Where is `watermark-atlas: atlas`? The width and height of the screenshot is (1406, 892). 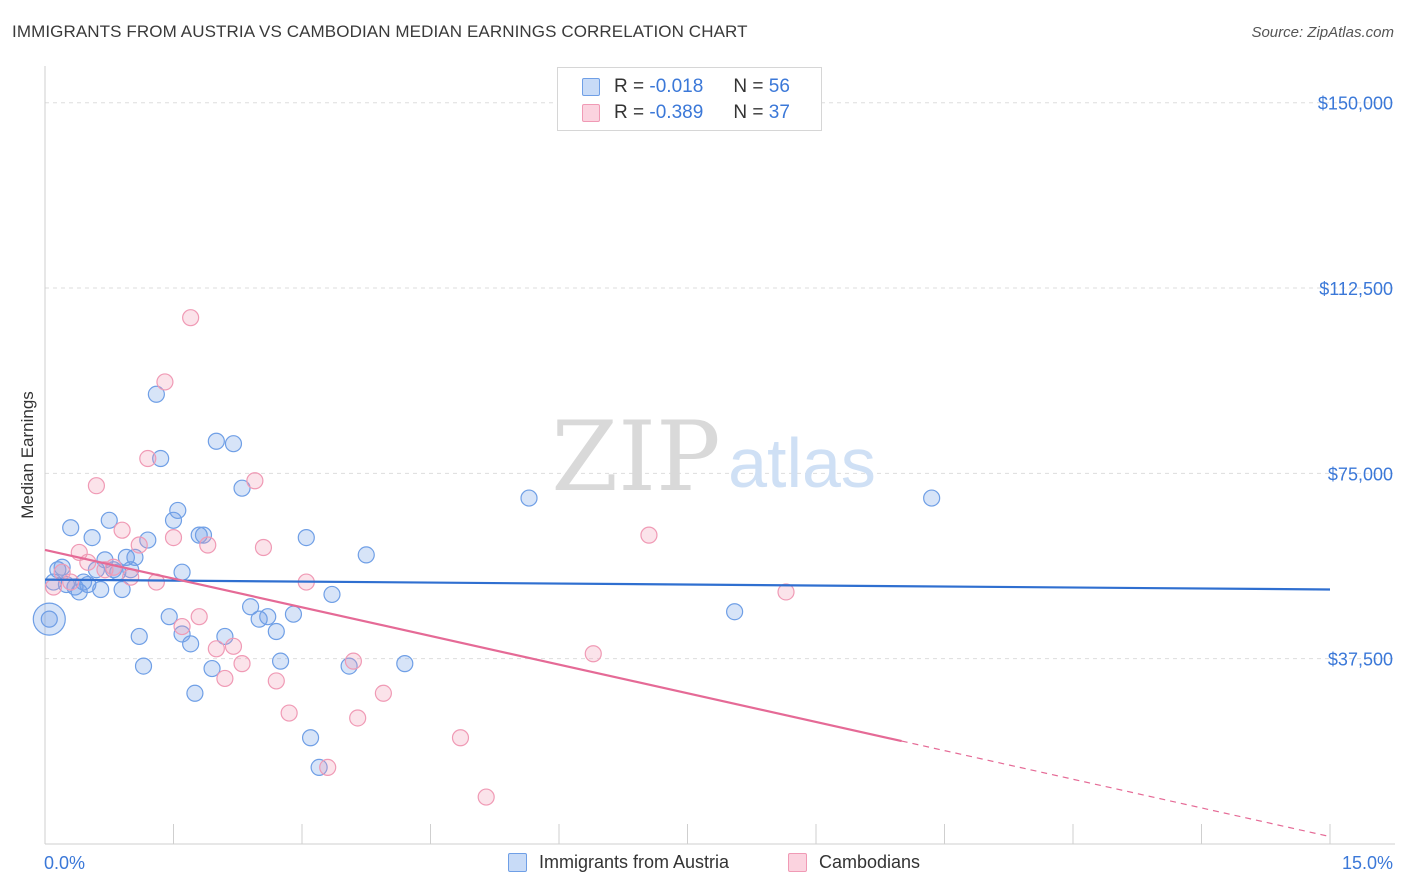
watermark-atlas: atlas is located at coordinates (802, 463).